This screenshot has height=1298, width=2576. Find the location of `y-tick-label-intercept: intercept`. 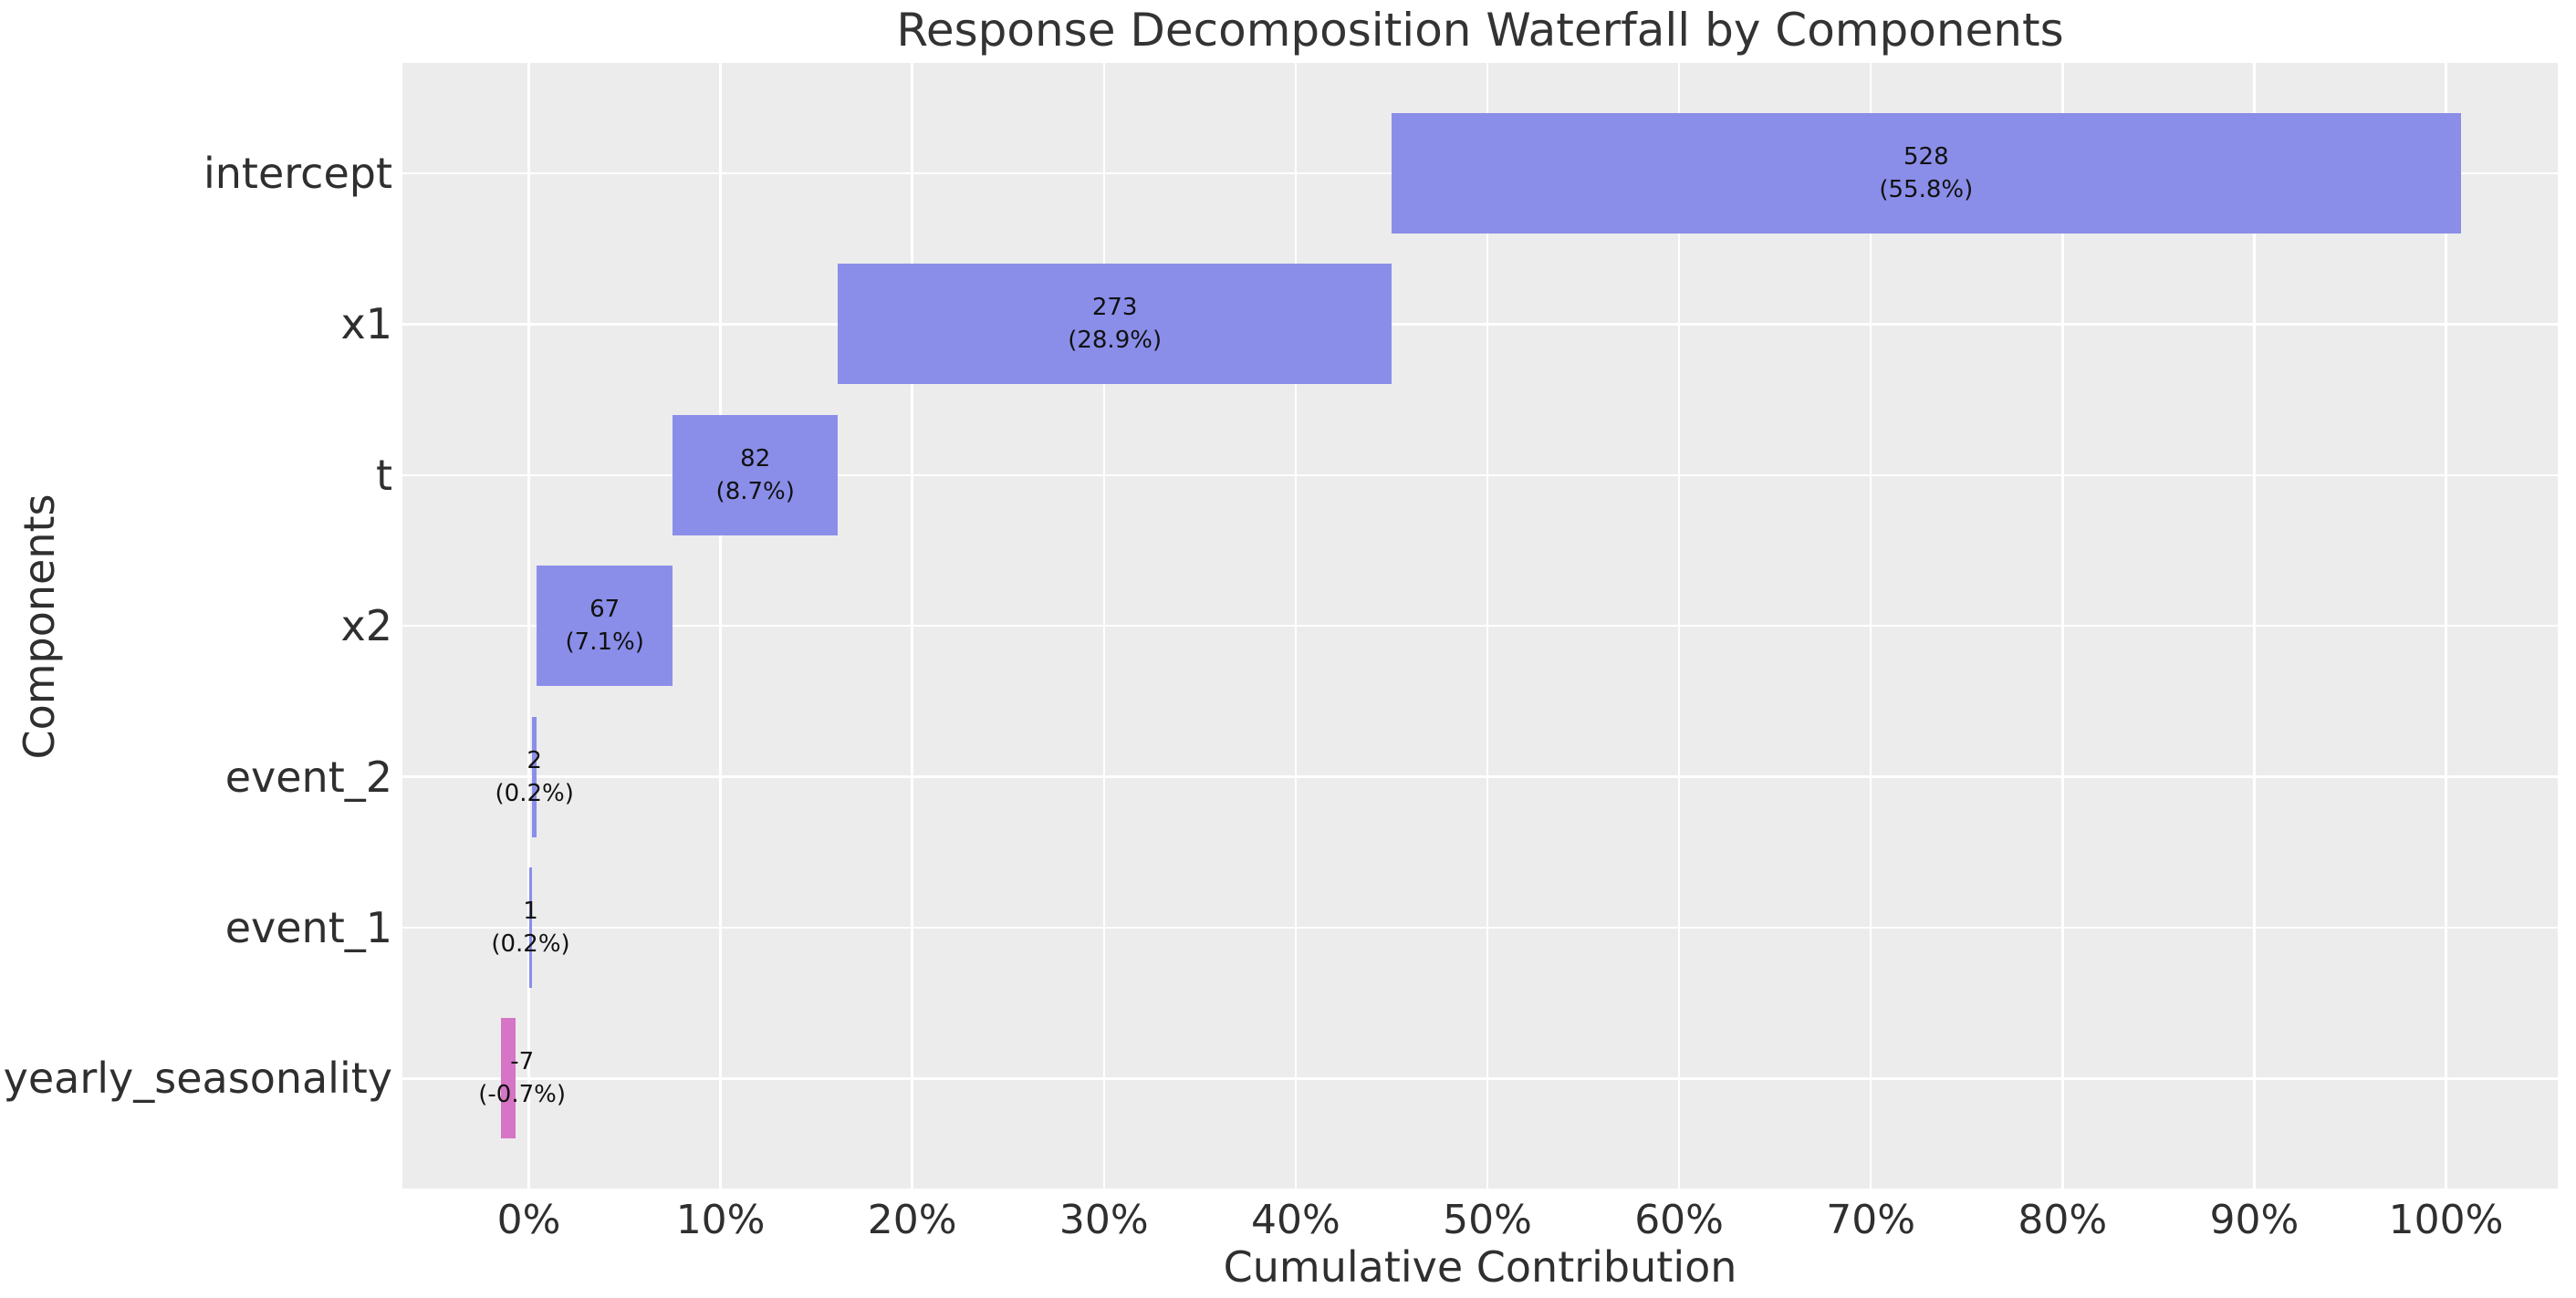

y-tick-label-intercept: intercept is located at coordinates (297, 173).